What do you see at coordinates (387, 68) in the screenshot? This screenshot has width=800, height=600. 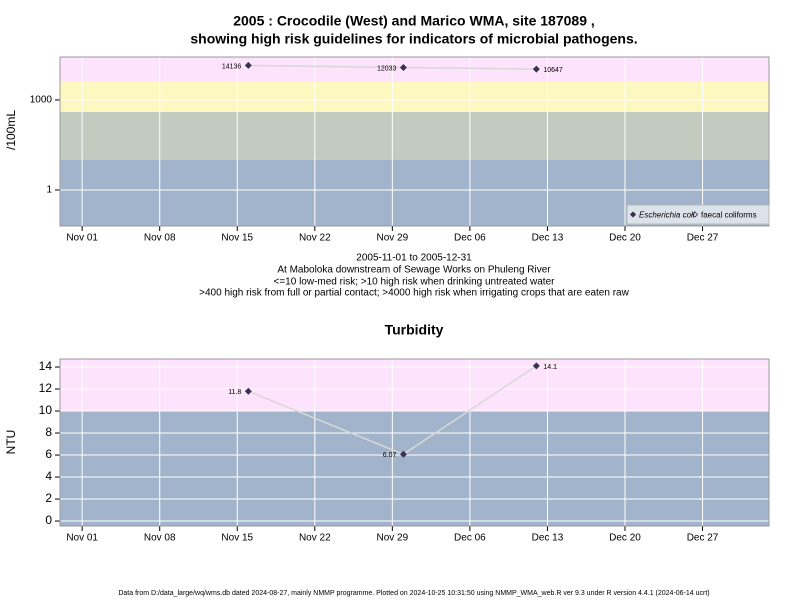 I see `data-label: 12033` at bounding box center [387, 68].